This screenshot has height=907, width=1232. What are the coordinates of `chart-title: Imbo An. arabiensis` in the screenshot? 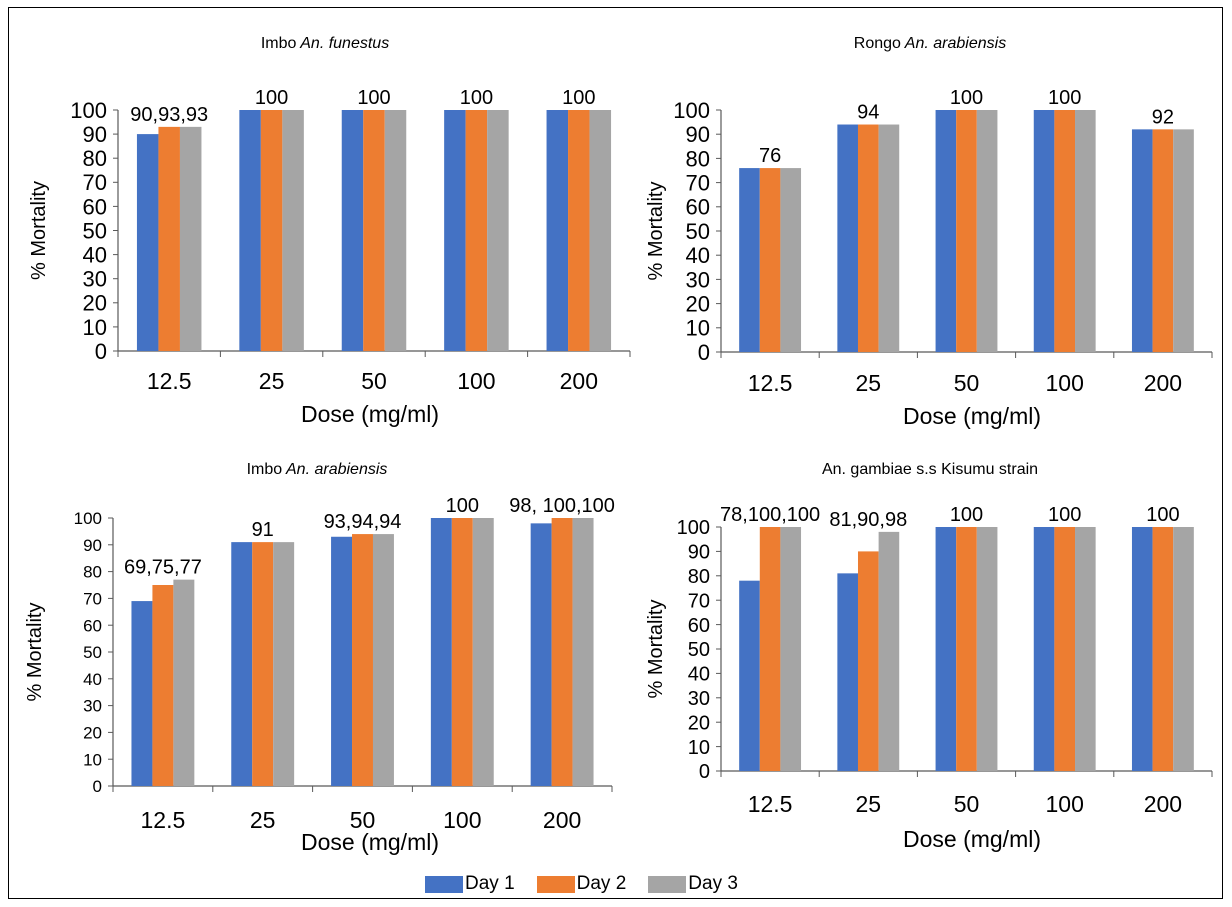 It's located at (317, 469).